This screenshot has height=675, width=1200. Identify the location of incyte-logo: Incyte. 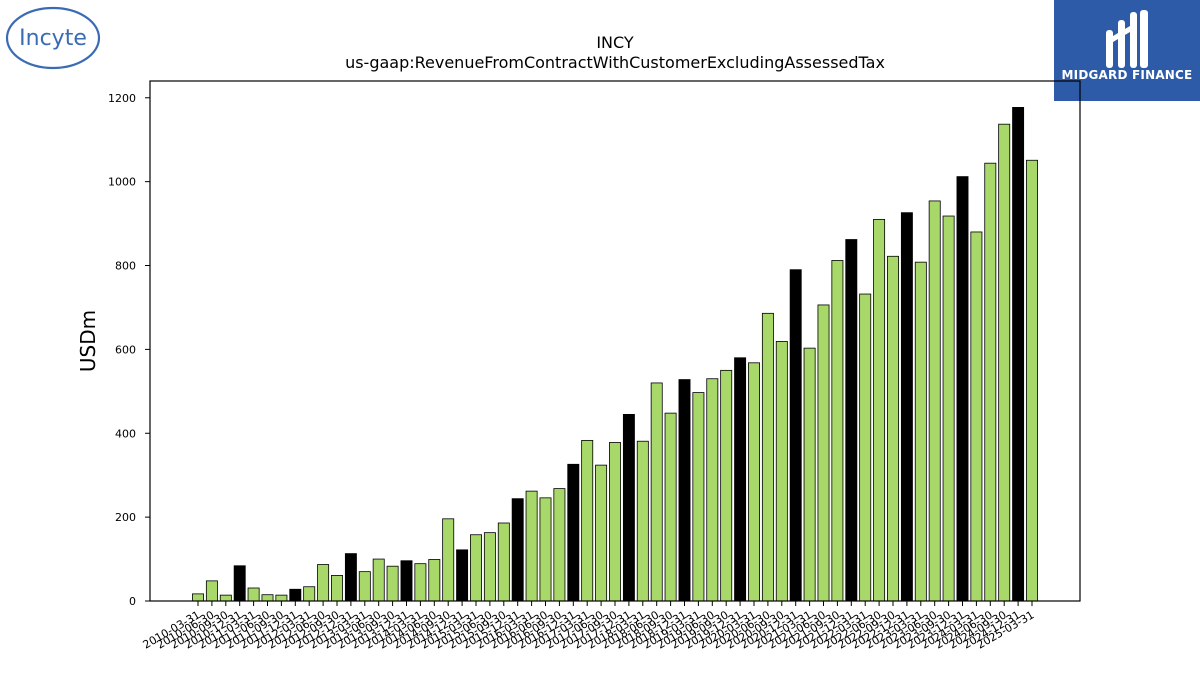
(54, 38).